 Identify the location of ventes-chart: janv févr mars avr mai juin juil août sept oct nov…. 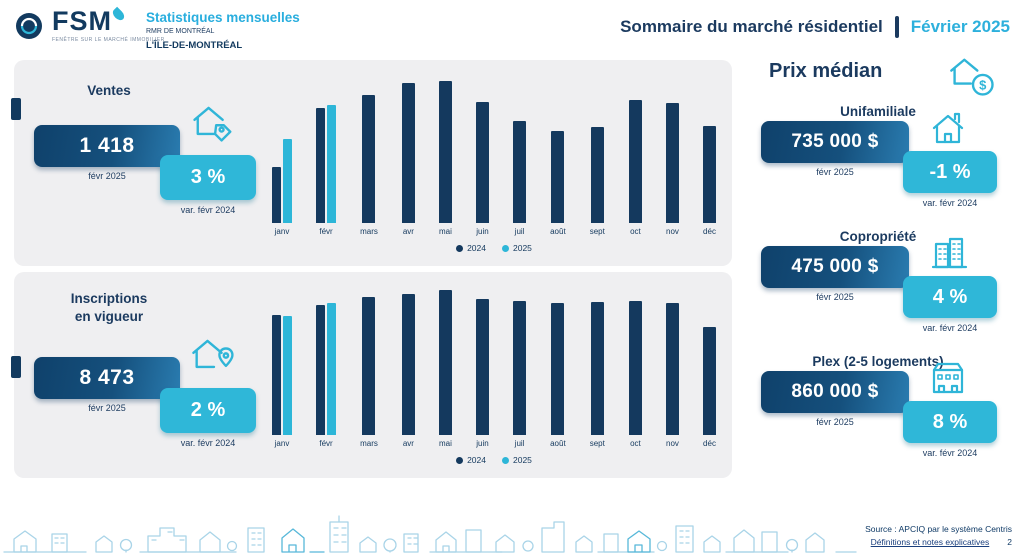
(494, 160).